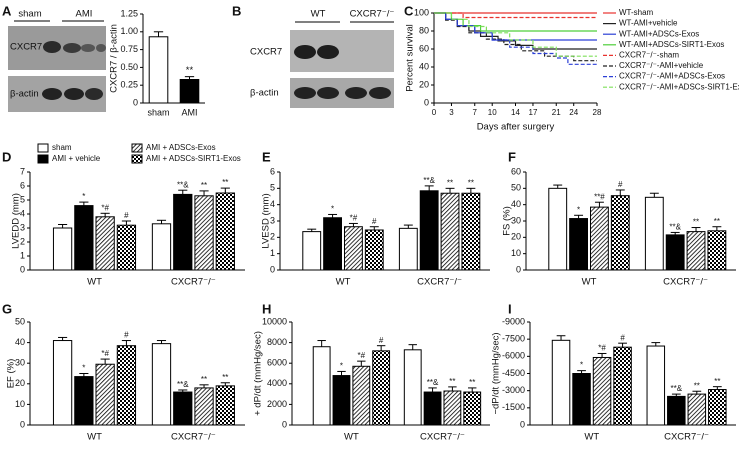  What do you see at coordinates (659, 33) in the screenshot?
I see `legend-label: WT-AMI+ADSCs-Exos` at bounding box center [659, 33].